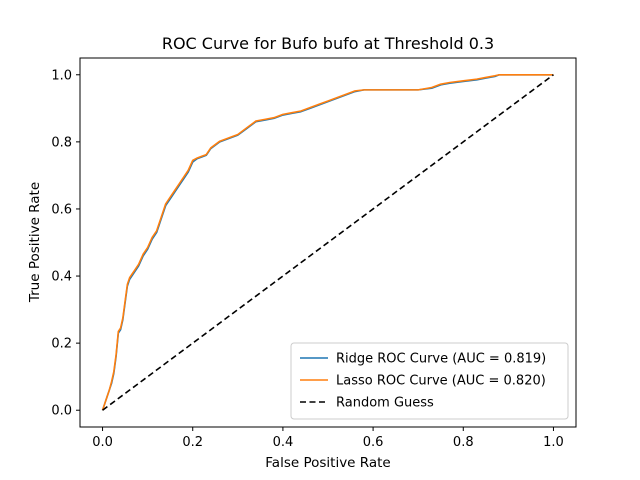 This screenshot has width=640, height=480. What do you see at coordinates (61, 75) in the screenshot?
I see `y-tick-label: 1.0` at bounding box center [61, 75].